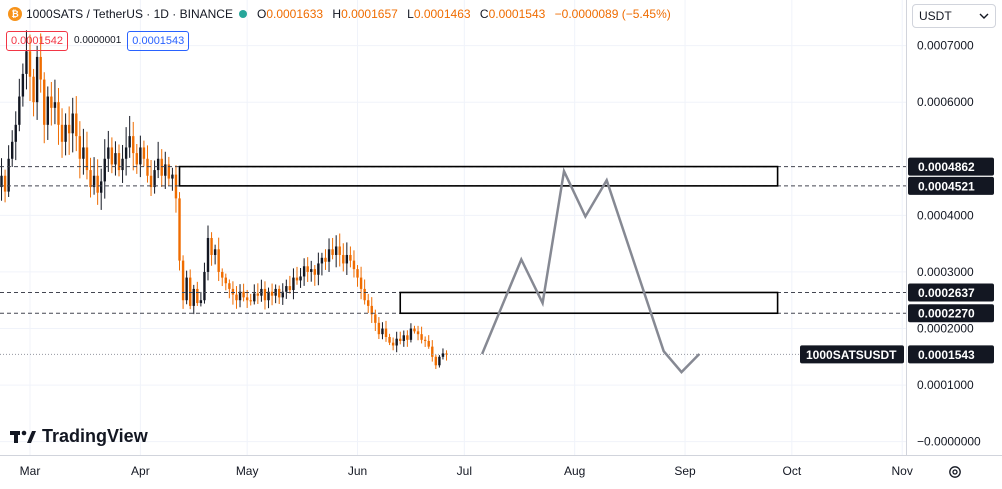  What do you see at coordinates (98, 41) in the screenshot?
I see `trade-buttons: 0.0001542 0.0000001 0.0001543` at bounding box center [98, 41].